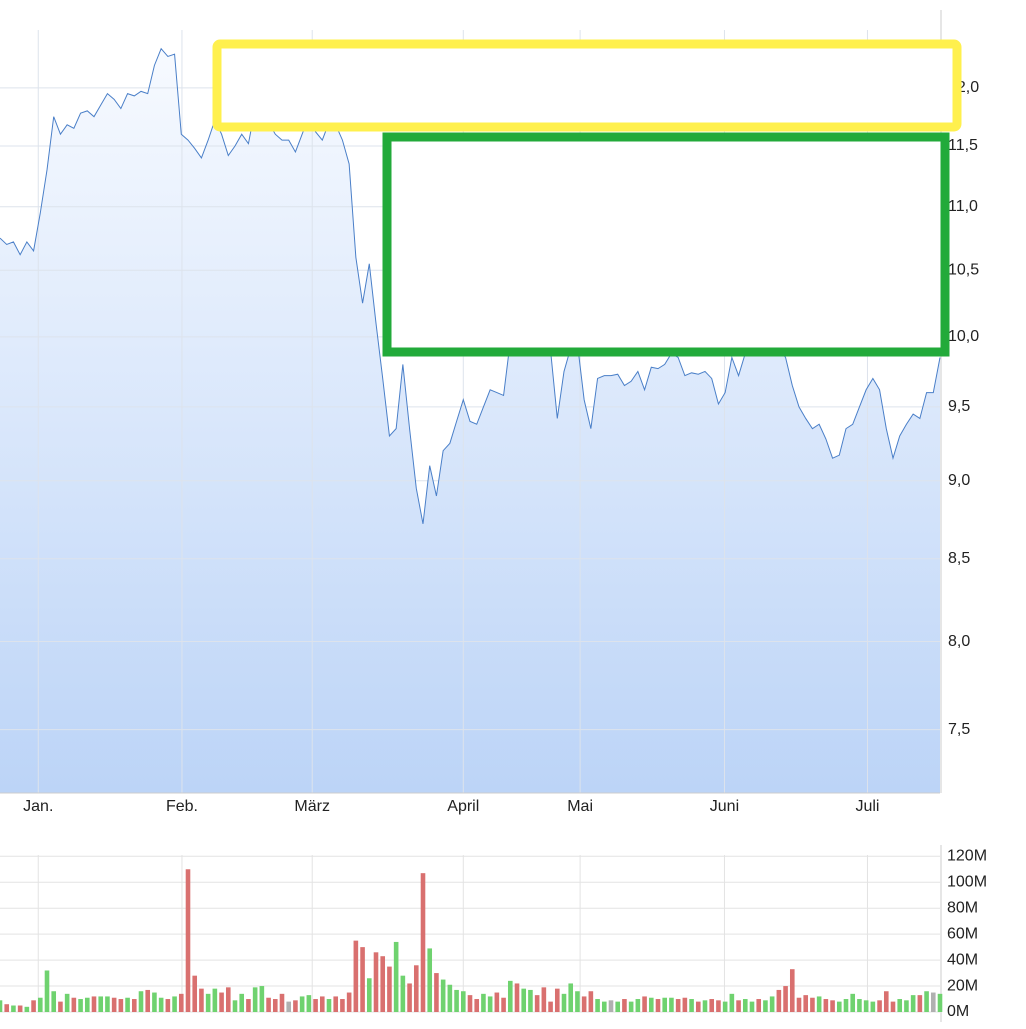 The width and height of the screenshot is (1026, 1029). What do you see at coordinates (967, 881) in the screenshot?
I see `y-tick-label: 100M` at bounding box center [967, 881].